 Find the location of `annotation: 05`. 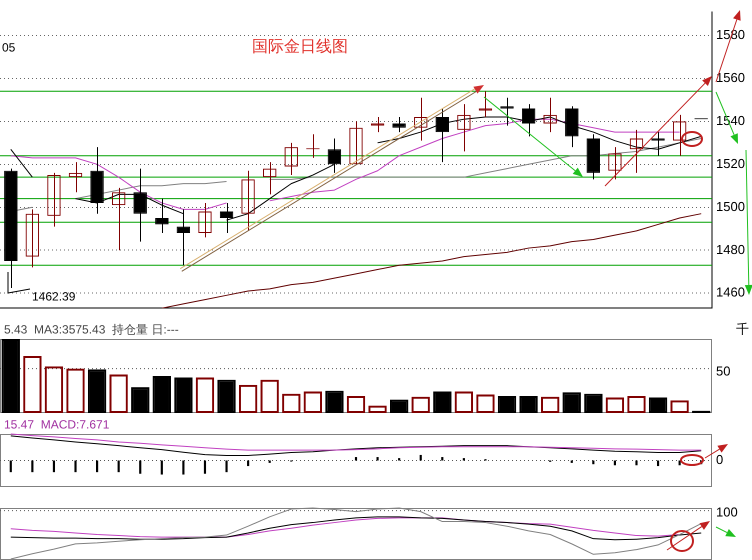

annotation: 05 is located at coordinates (9, 47).